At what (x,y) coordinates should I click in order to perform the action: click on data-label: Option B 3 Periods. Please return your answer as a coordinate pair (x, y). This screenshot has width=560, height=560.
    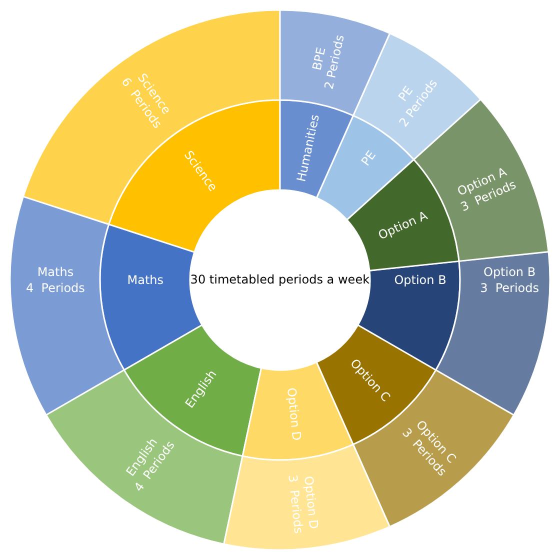
    Looking at the image, I should click on (510, 280).